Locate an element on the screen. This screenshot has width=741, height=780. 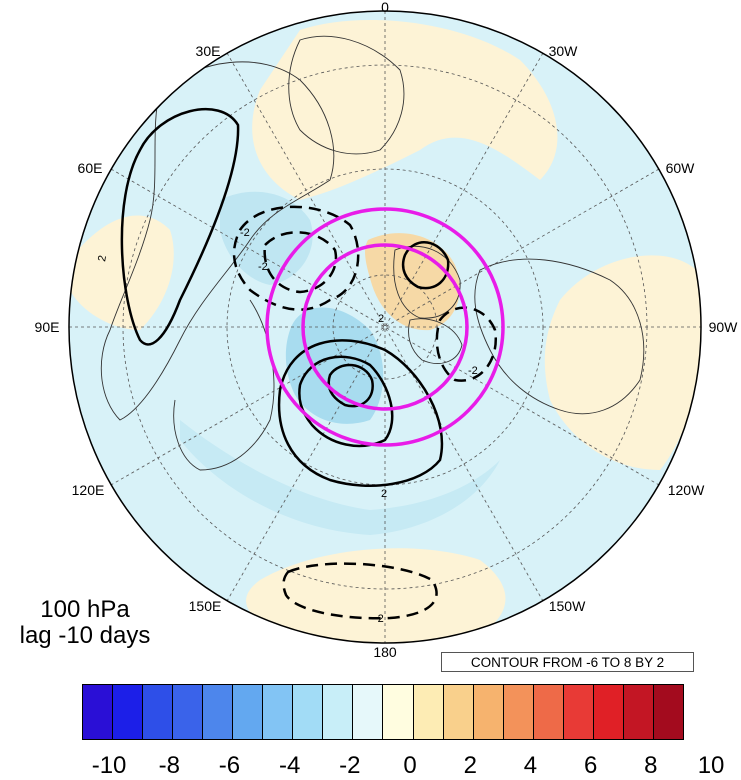
positive-region-south is located at coordinates (376, 595).